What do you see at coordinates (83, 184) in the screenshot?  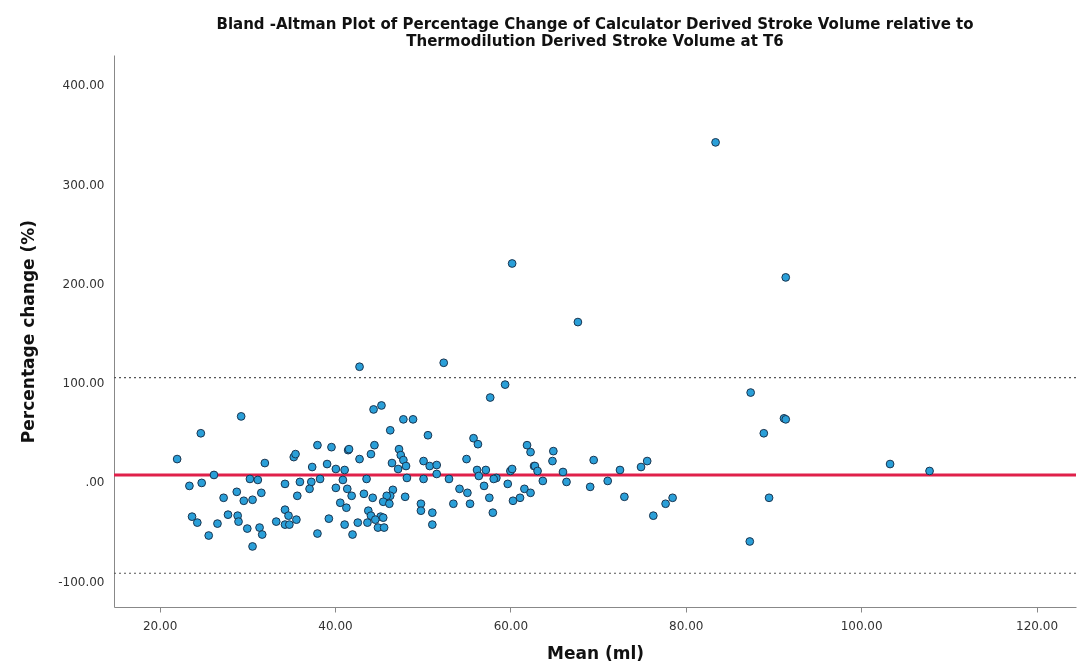 I see `y-tick-label: 300.00` at bounding box center [83, 184].